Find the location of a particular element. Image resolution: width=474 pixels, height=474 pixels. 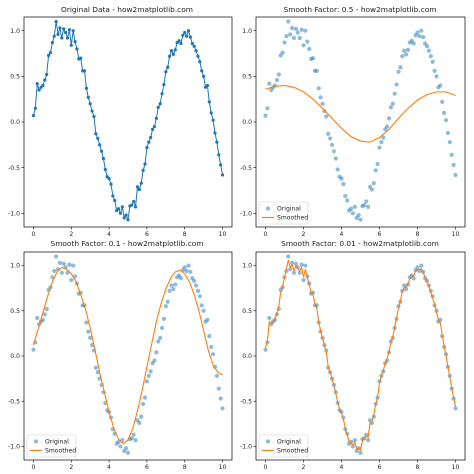

y-tick-label: -1.0 is located at coordinates (14, 447).